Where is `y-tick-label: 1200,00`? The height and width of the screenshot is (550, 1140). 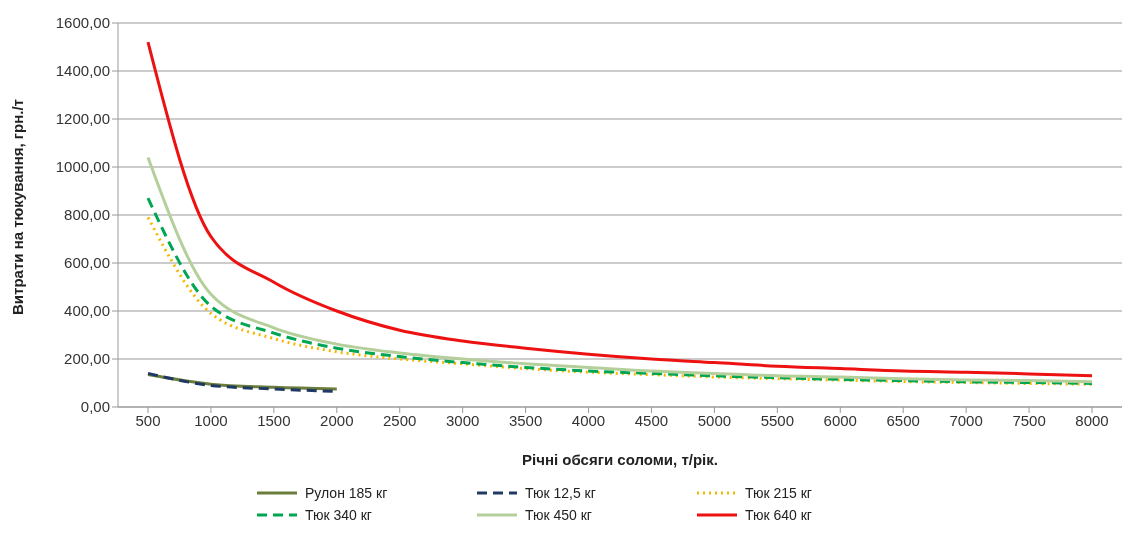
y-tick-label: 1200,00 is located at coordinates (82, 119).